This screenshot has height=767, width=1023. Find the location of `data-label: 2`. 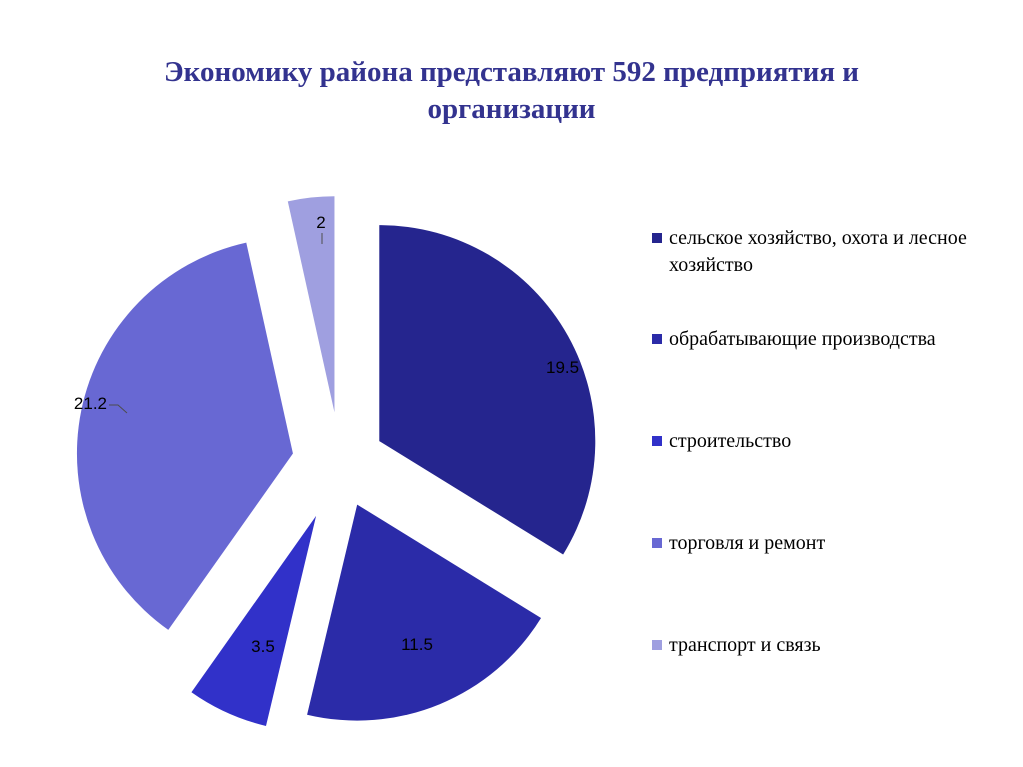

data-label: 2 is located at coordinates (320, 222).